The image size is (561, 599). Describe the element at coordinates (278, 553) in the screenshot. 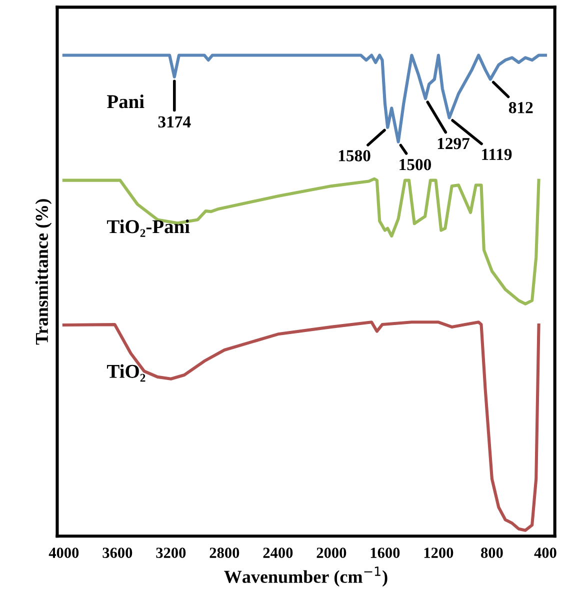

I see `x-tick-label: 2400` at that location.